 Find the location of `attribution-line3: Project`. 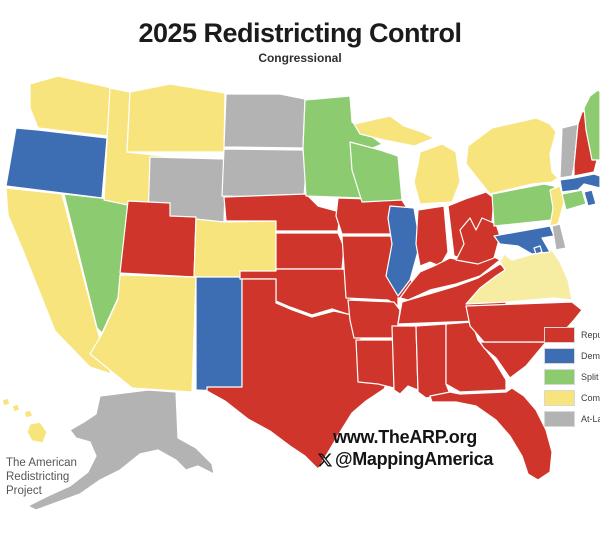

attribution-line3: Project is located at coordinates (24, 491).